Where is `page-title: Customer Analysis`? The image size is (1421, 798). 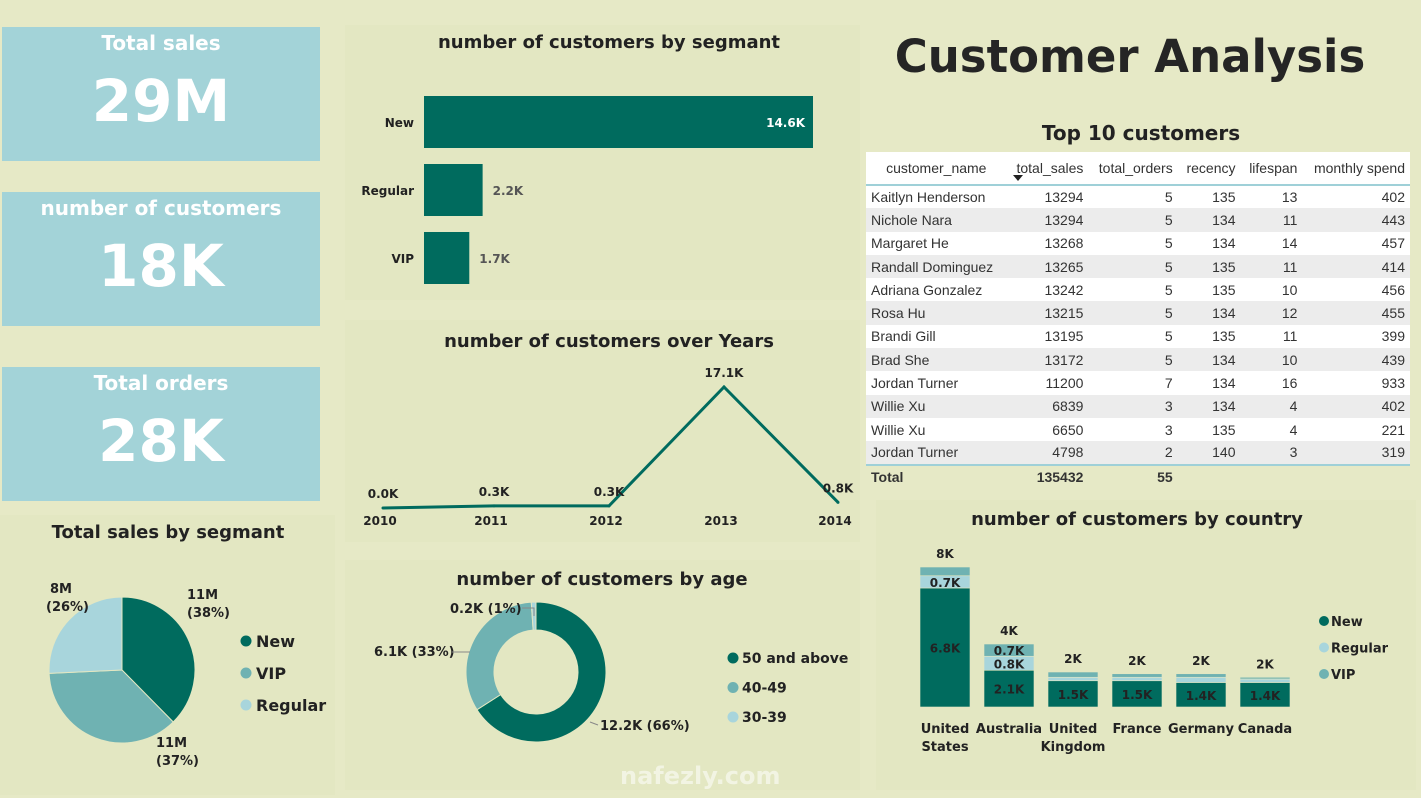 page-title: Customer Analysis is located at coordinates (1130, 56).